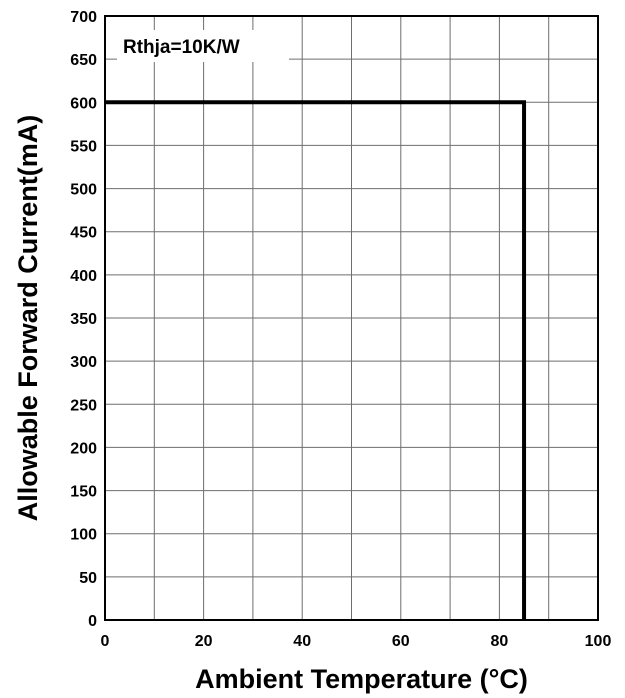 This screenshot has width=625, height=698. I want to click on y-tick-label: 450, so click(83, 233).